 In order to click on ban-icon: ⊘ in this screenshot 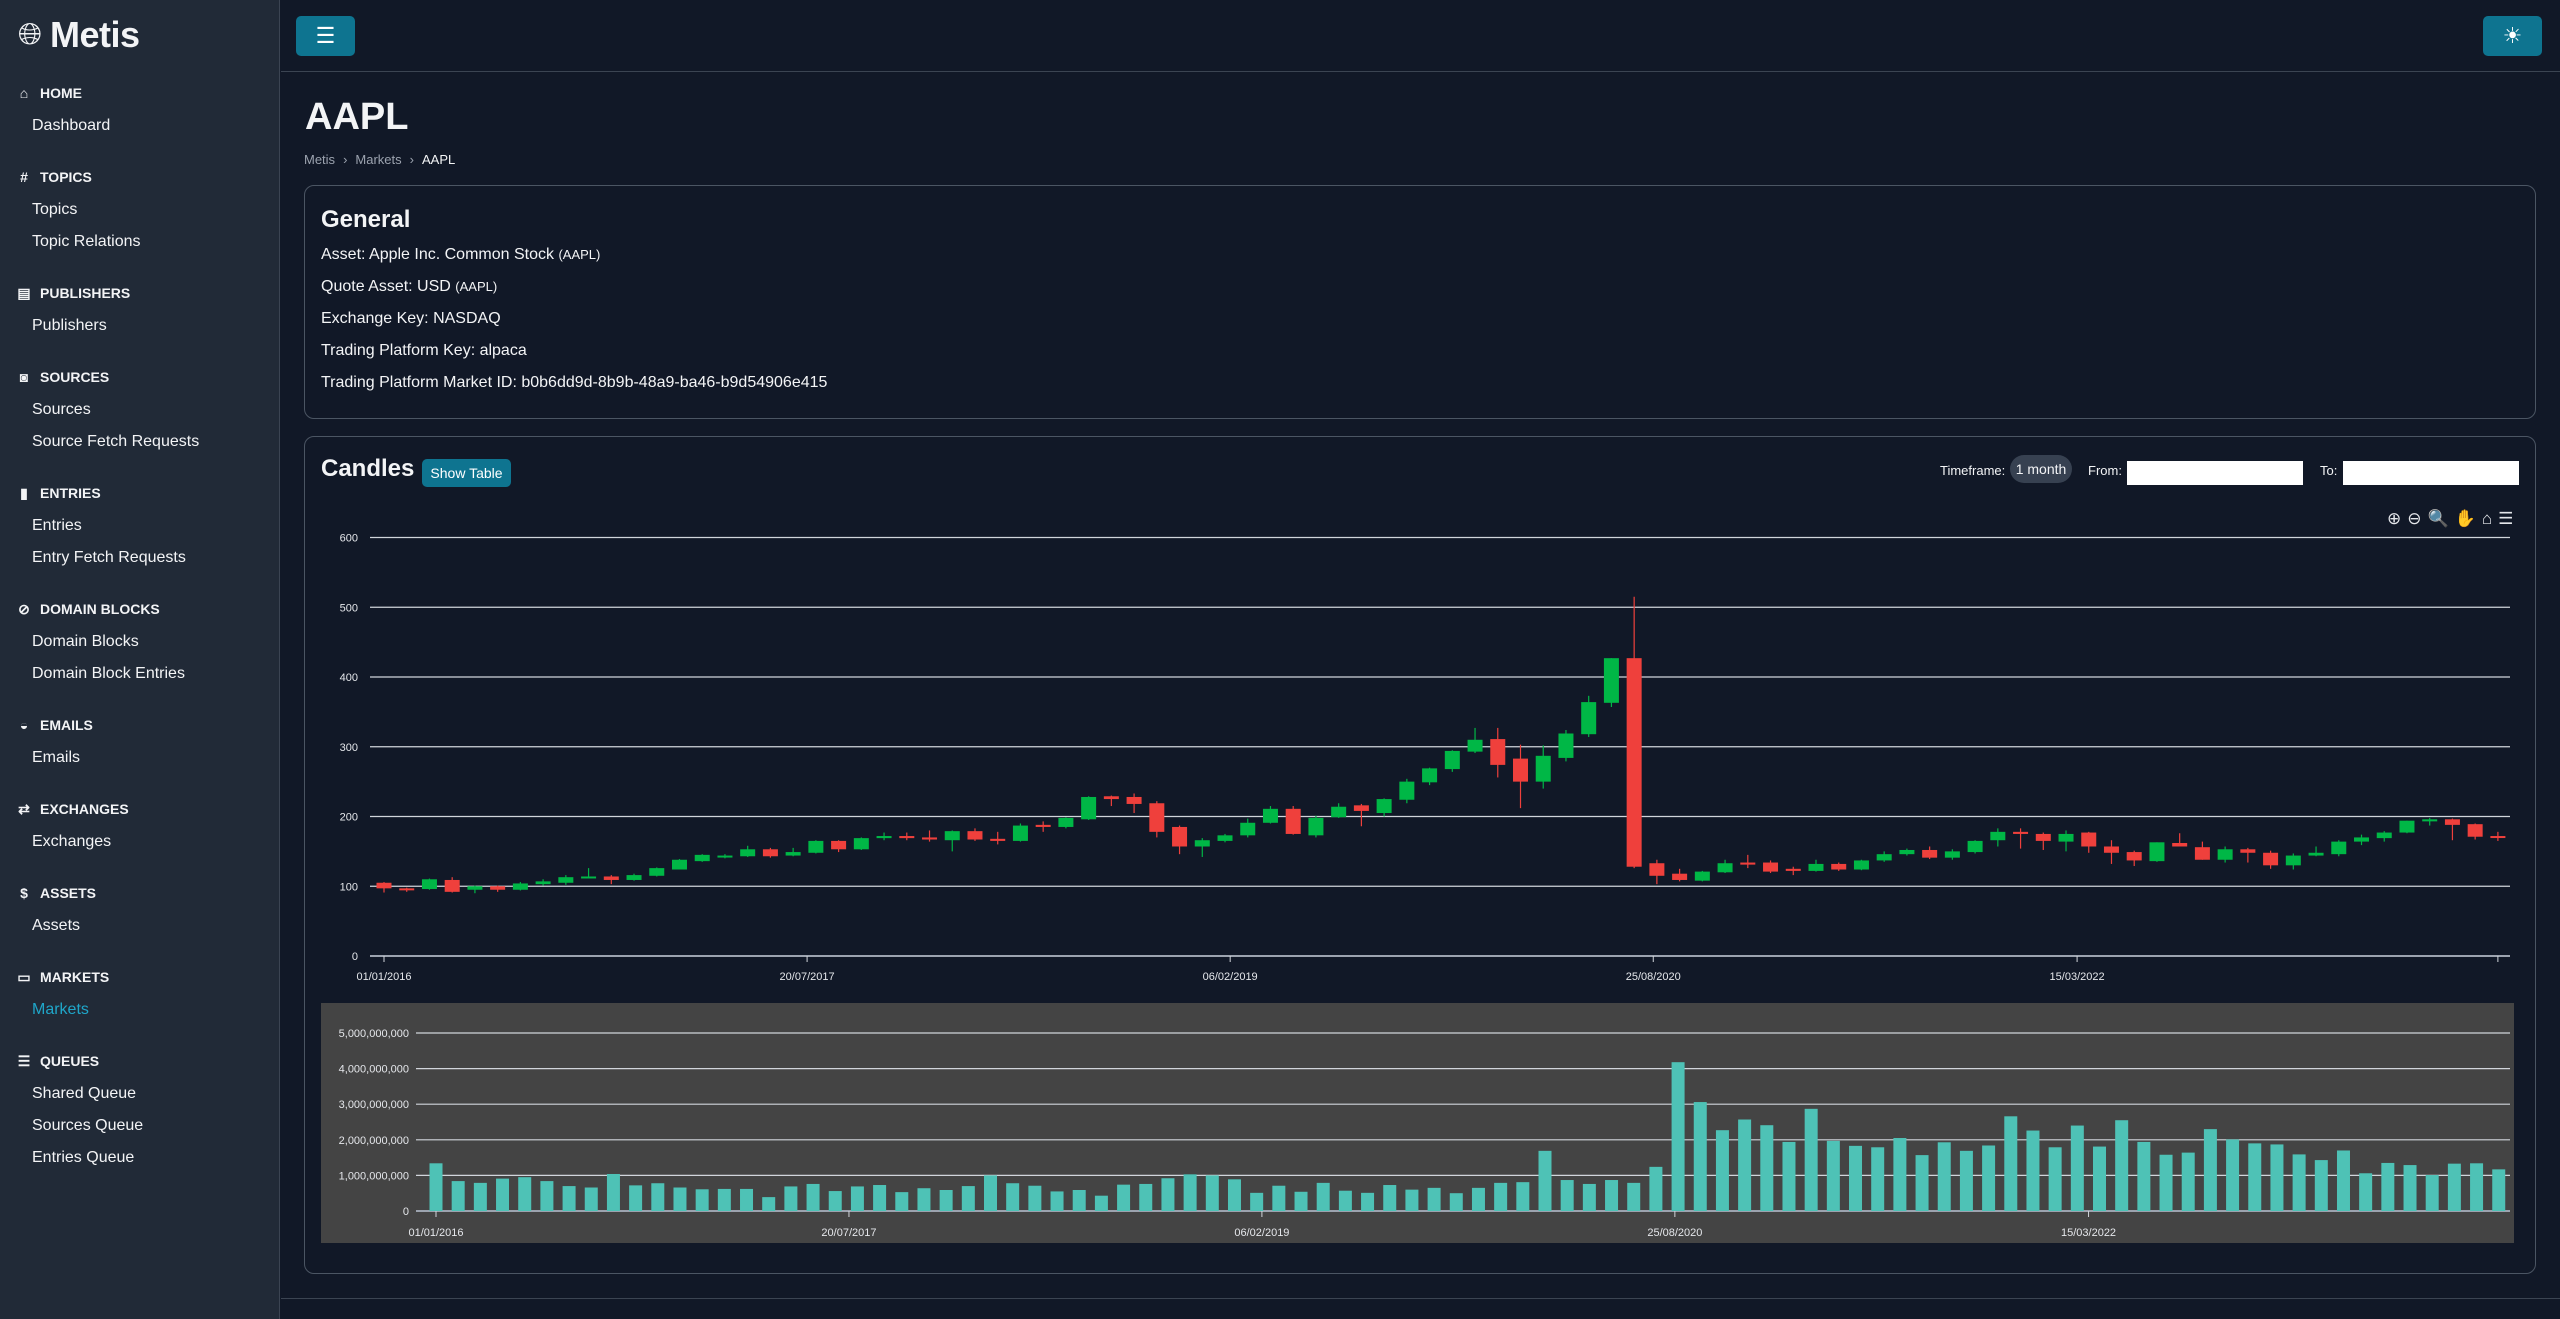, I will do `click(24, 608)`.